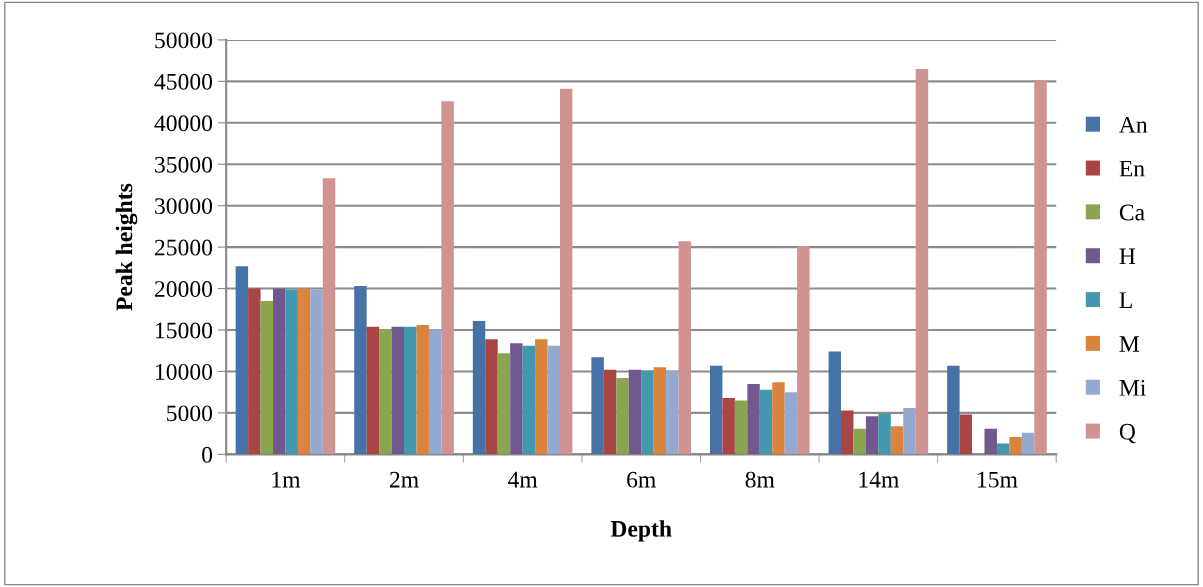 The image size is (1203, 587). I want to click on y-tick-label: 20000, so click(183, 289).